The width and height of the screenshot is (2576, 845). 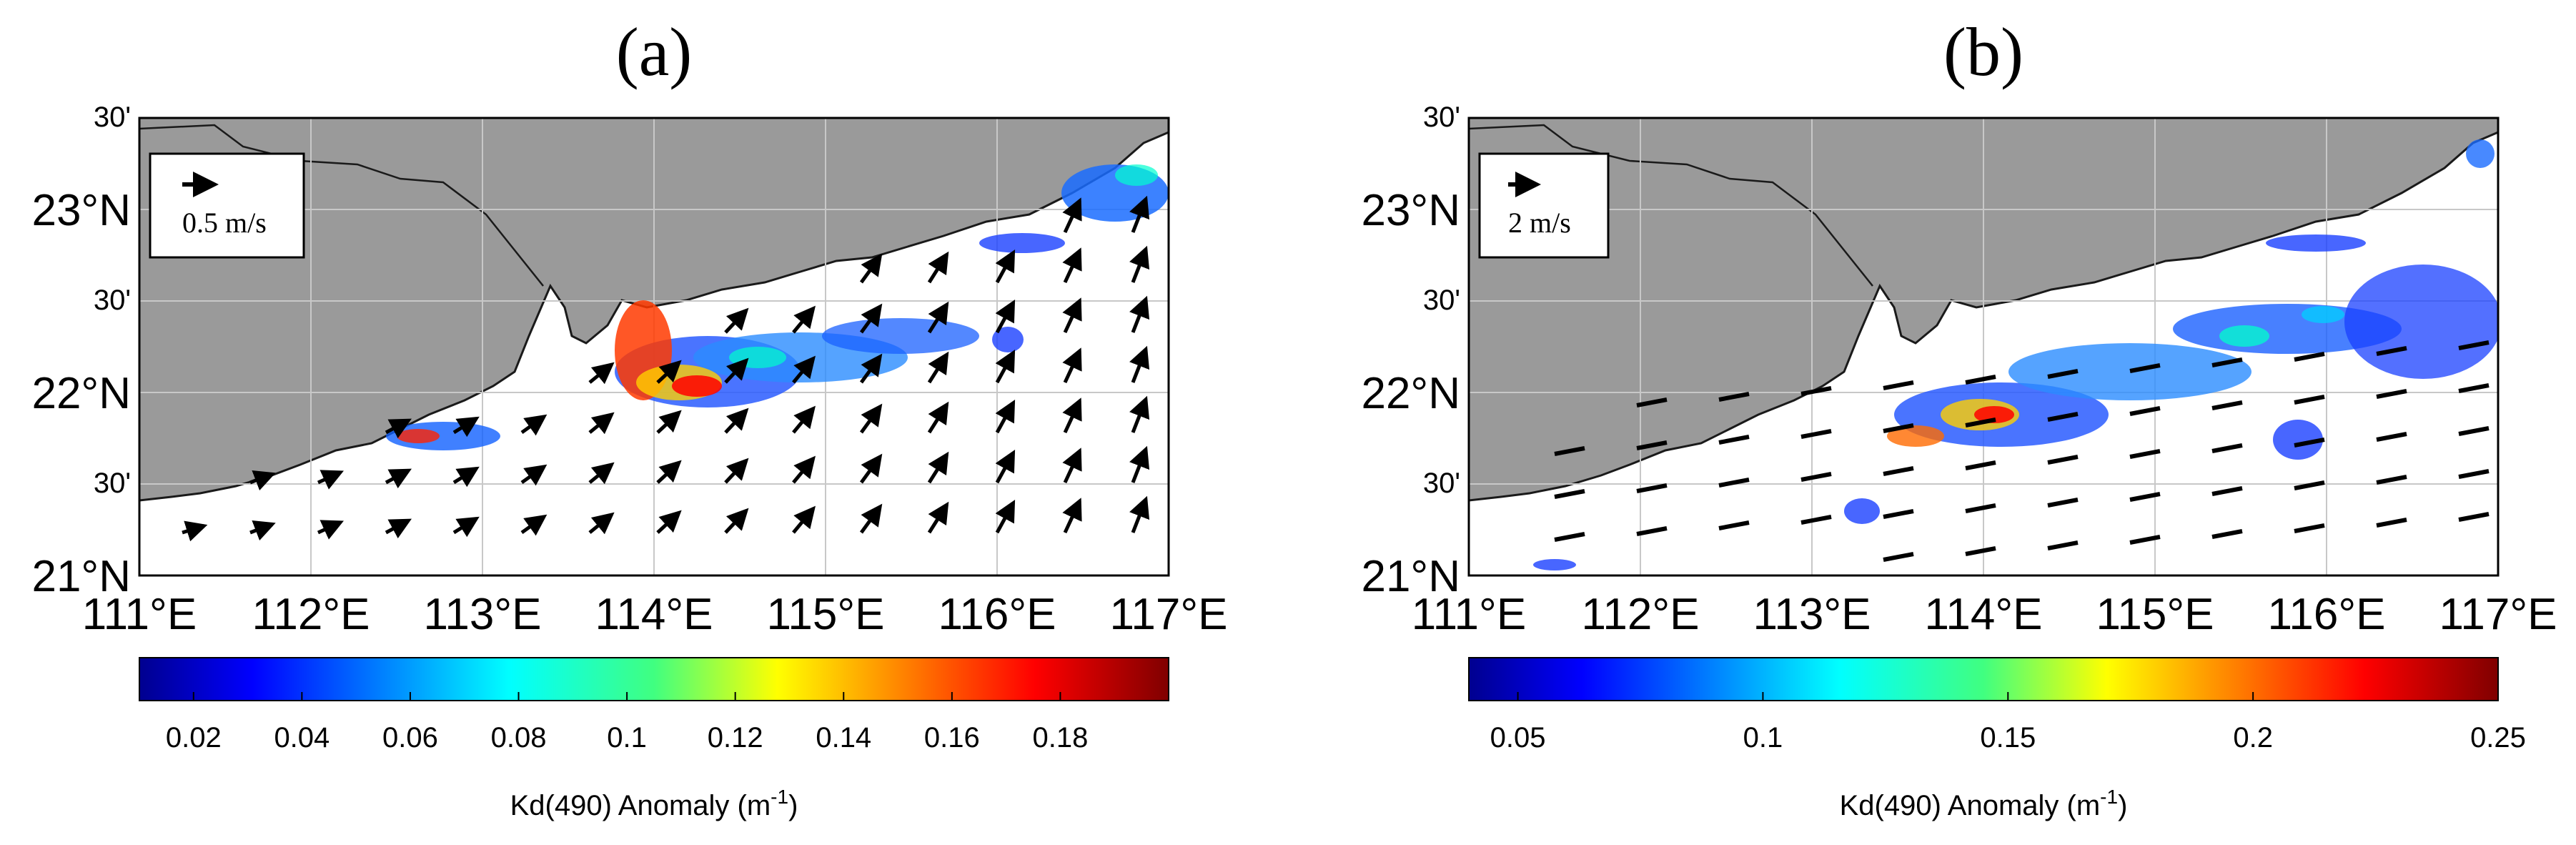 What do you see at coordinates (627, 738) in the screenshot?
I see `colorbar-tick-label: 0.1` at bounding box center [627, 738].